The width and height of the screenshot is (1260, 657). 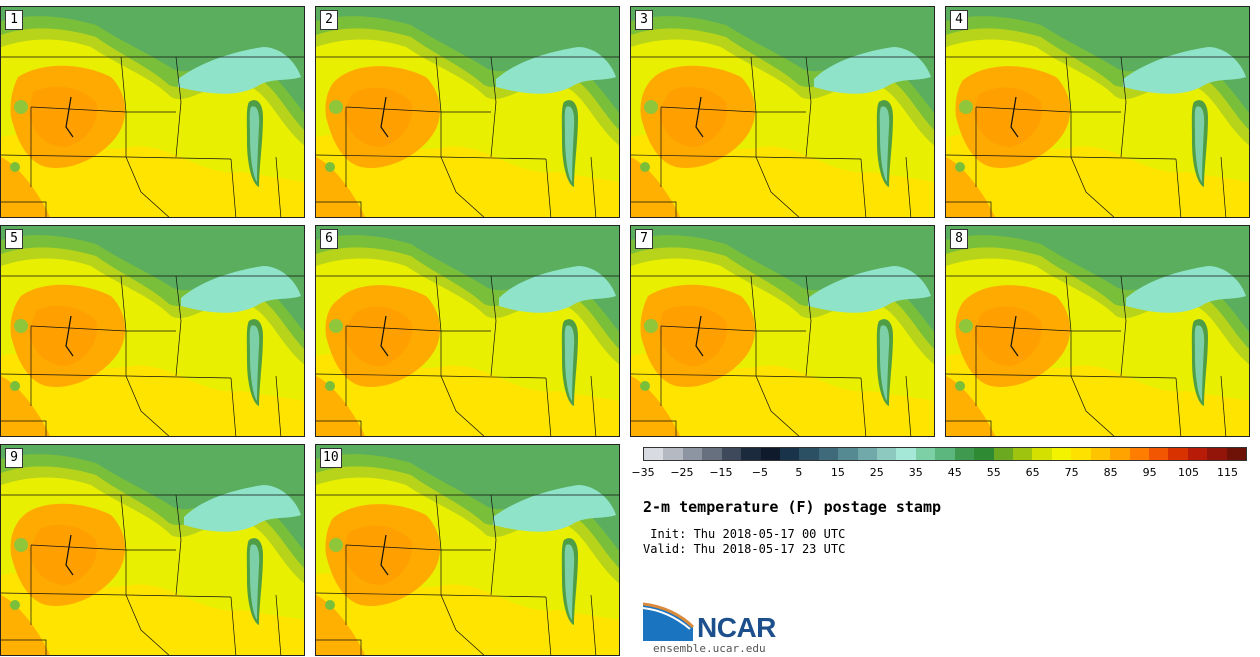 I want to click on ensemble-url: ensemble.ucar.edu, so click(x=709, y=648).